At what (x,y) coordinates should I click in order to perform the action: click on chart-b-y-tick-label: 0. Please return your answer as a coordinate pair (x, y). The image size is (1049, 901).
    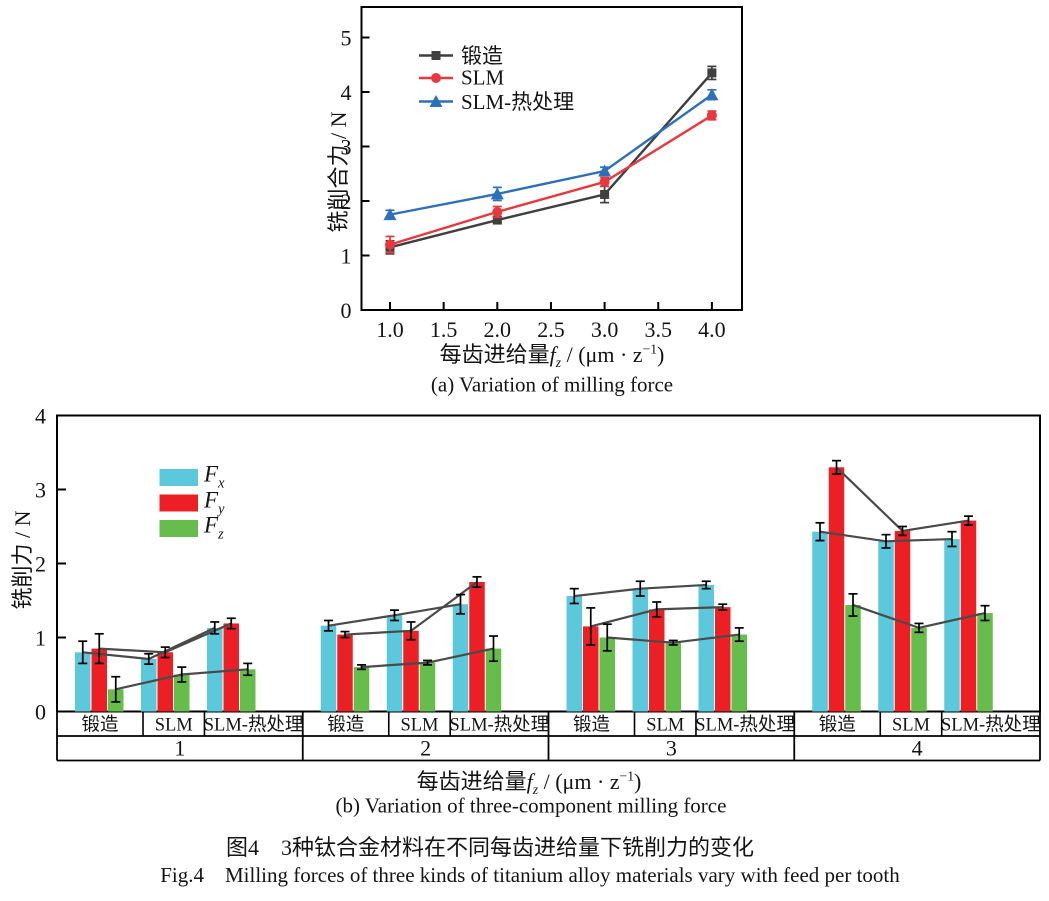
    Looking at the image, I should click on (40, 712).